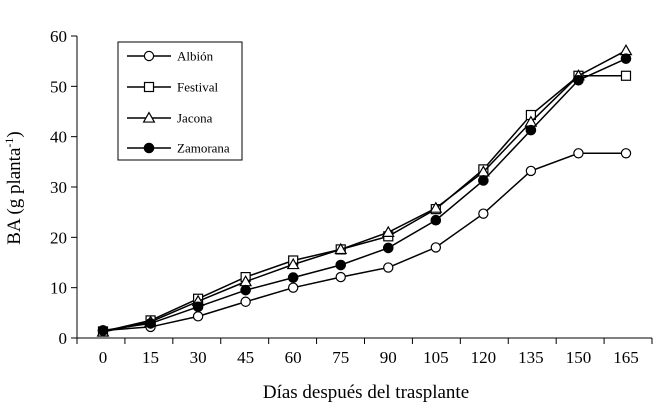  I want to click on y-tick-label: 20, so click(58, 237).